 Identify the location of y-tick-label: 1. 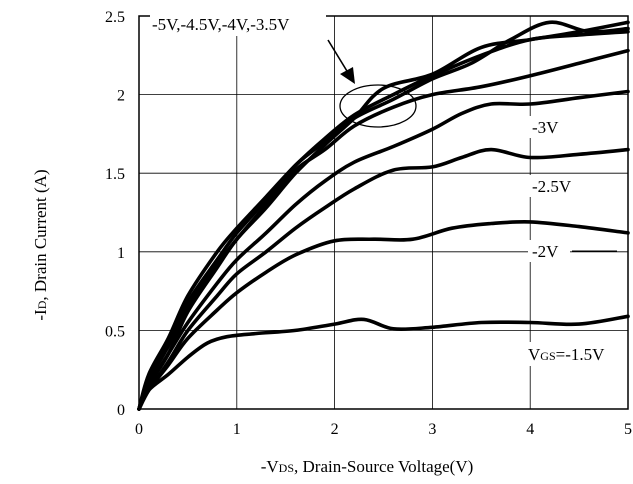
(121, 253).